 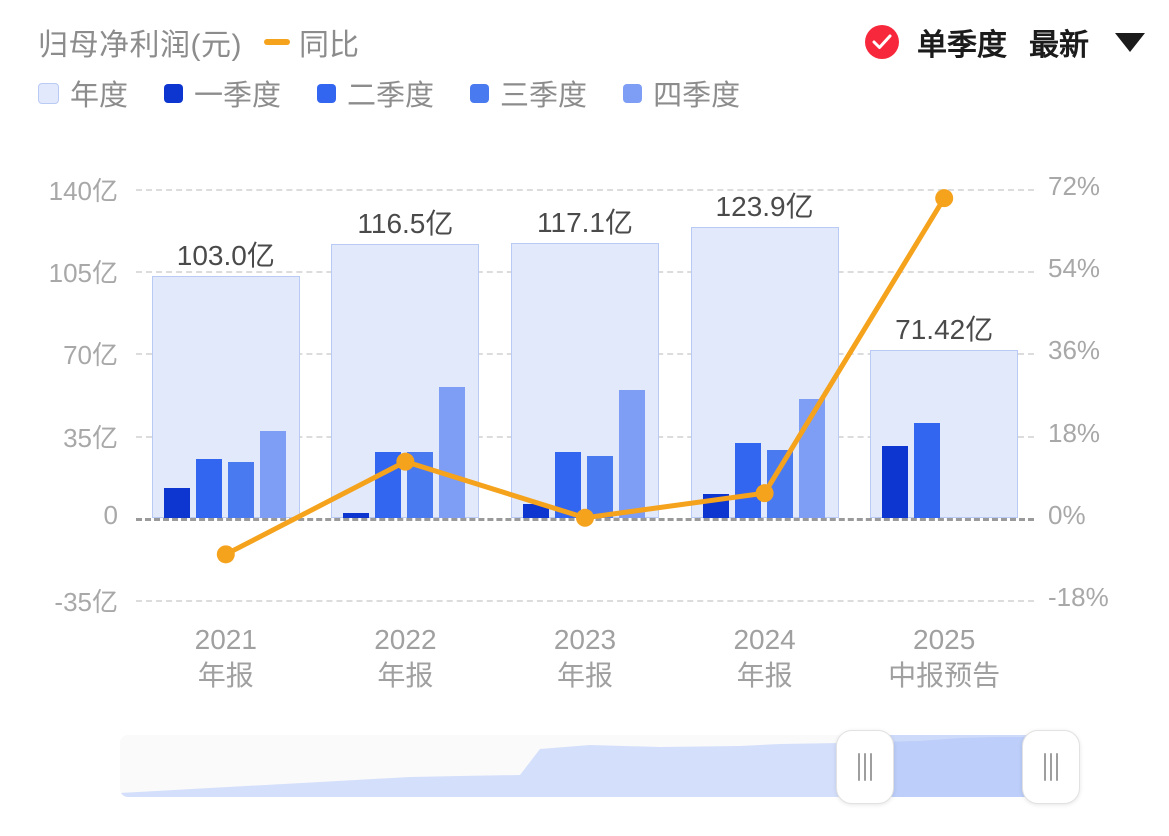 I want to click on minimap-area-chart, so click(x=585, y=767).